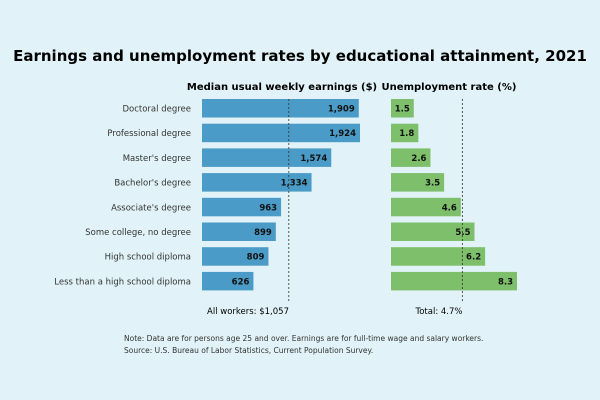  What do you see at coordinates (505, 282) in the screenshot?
I see `unemployment-value-less-than-a-high-school-diploma: 8.3` at bounding box center [505, 282].